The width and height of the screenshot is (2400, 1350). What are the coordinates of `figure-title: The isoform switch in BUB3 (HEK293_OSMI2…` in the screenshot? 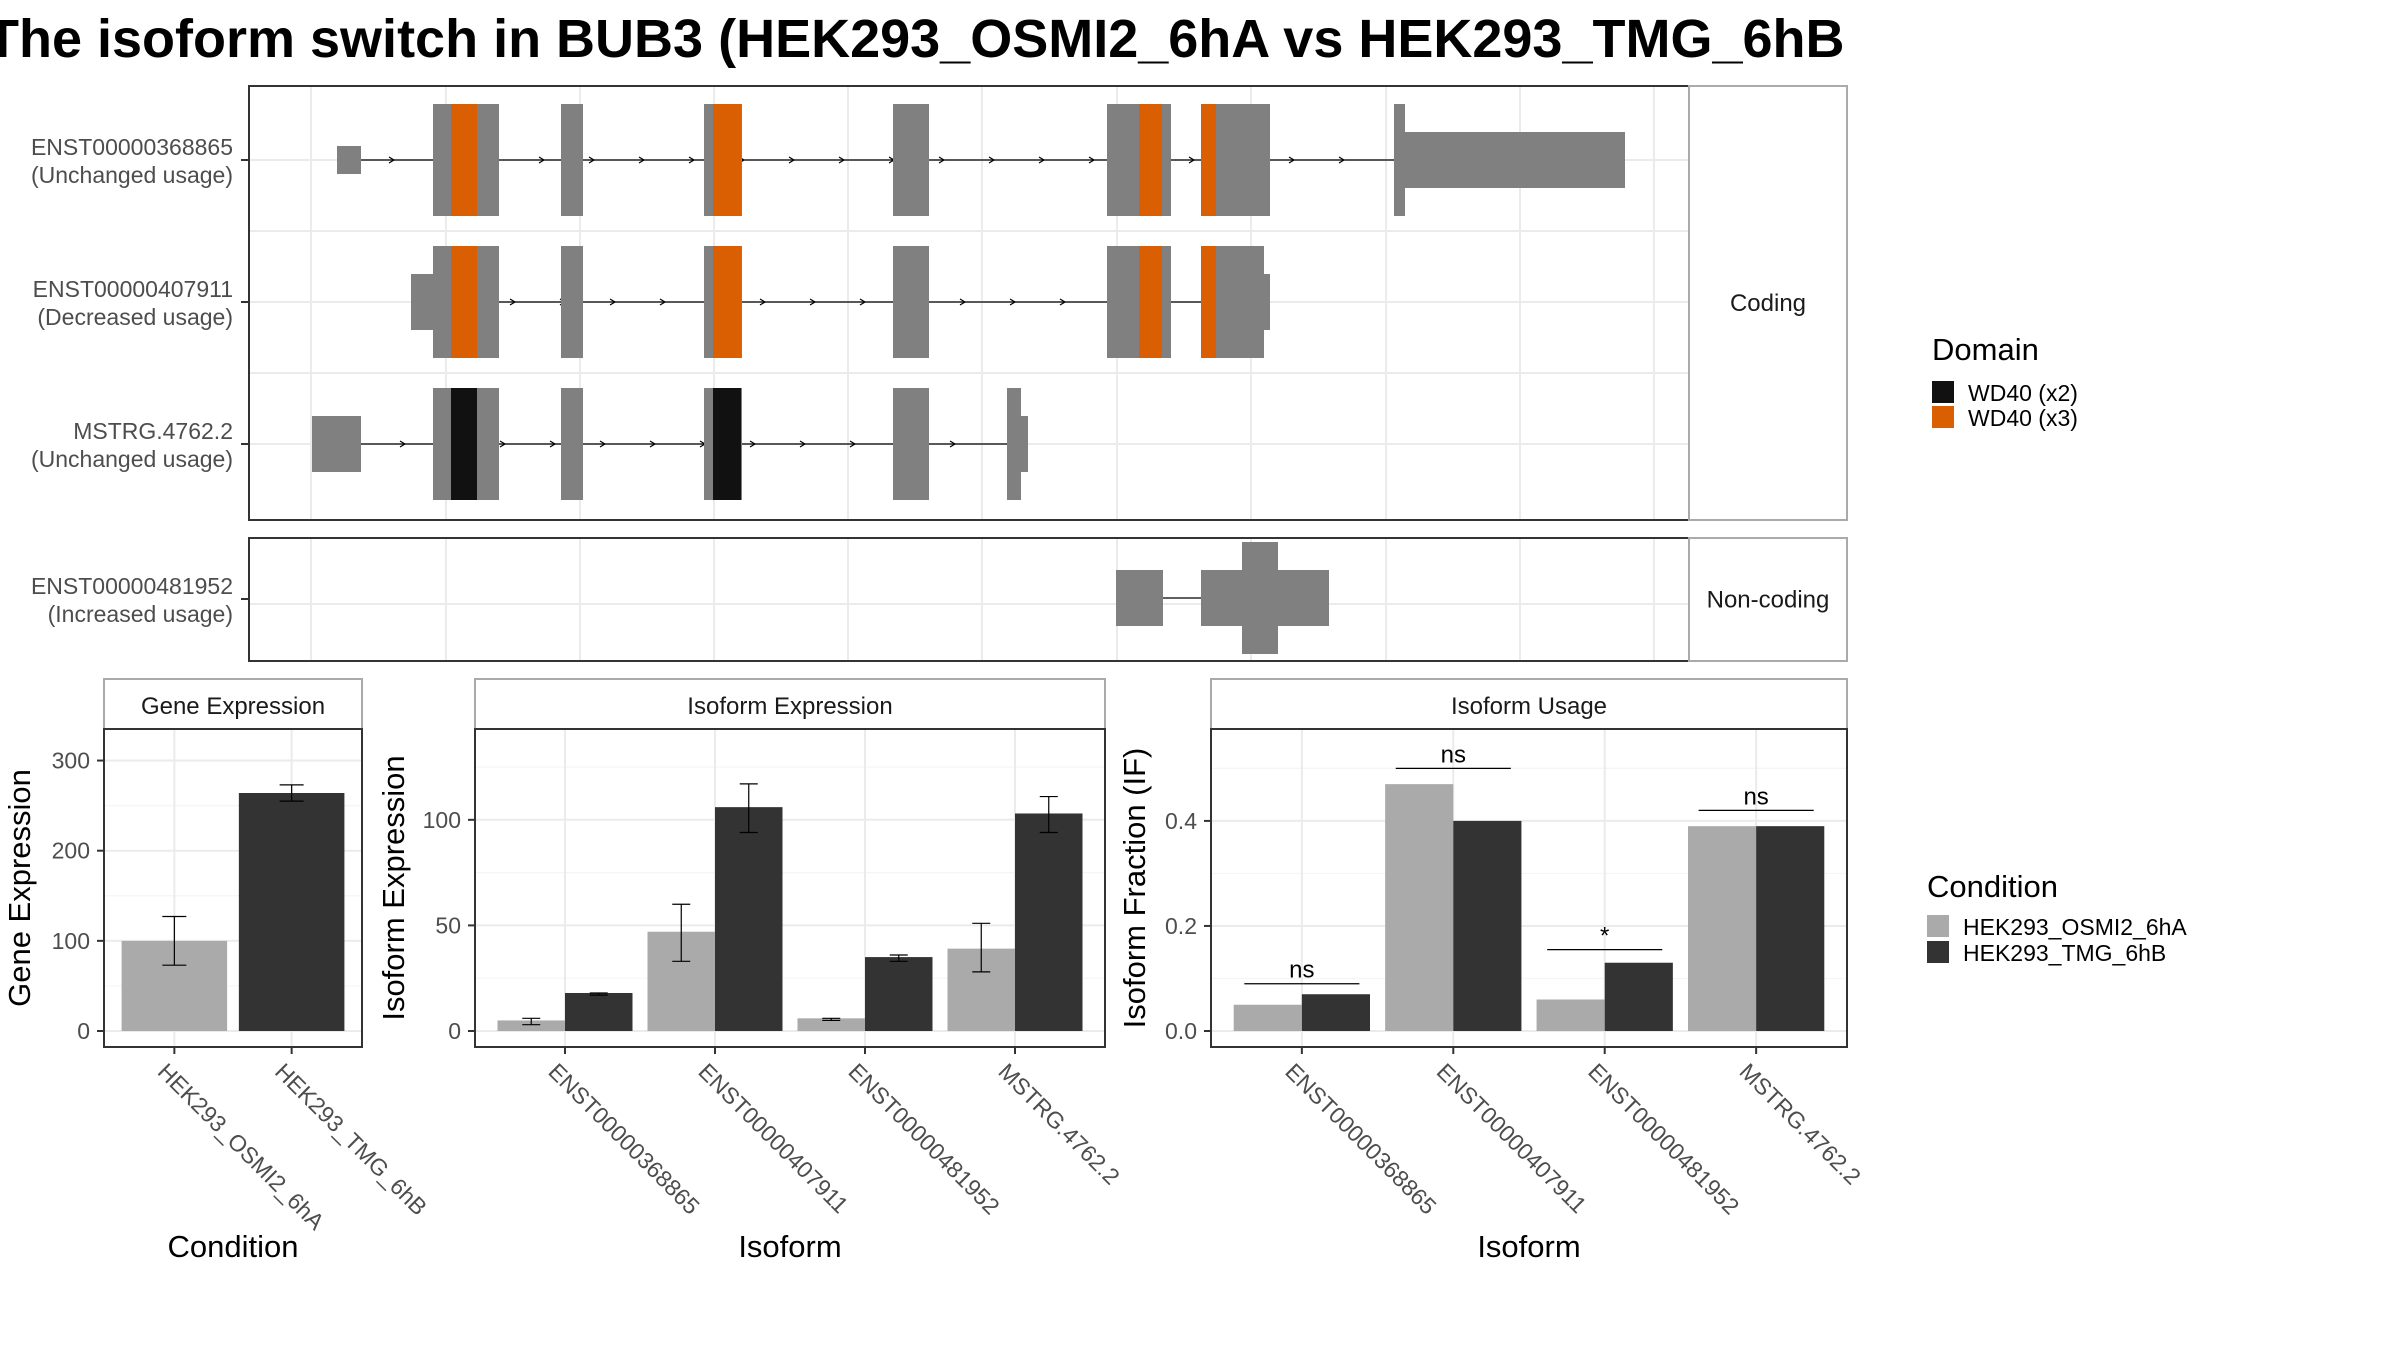 It's located at (922, 39).